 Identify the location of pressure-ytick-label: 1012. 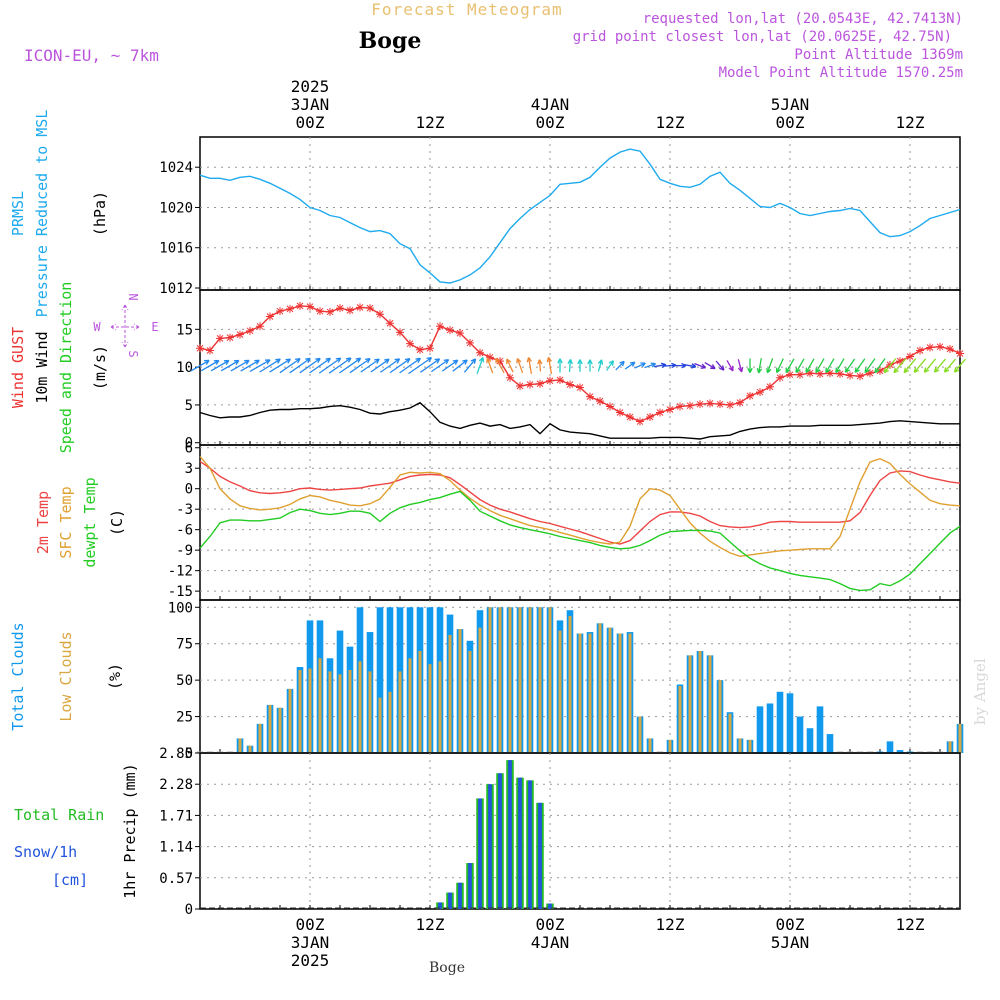
(176, 289).